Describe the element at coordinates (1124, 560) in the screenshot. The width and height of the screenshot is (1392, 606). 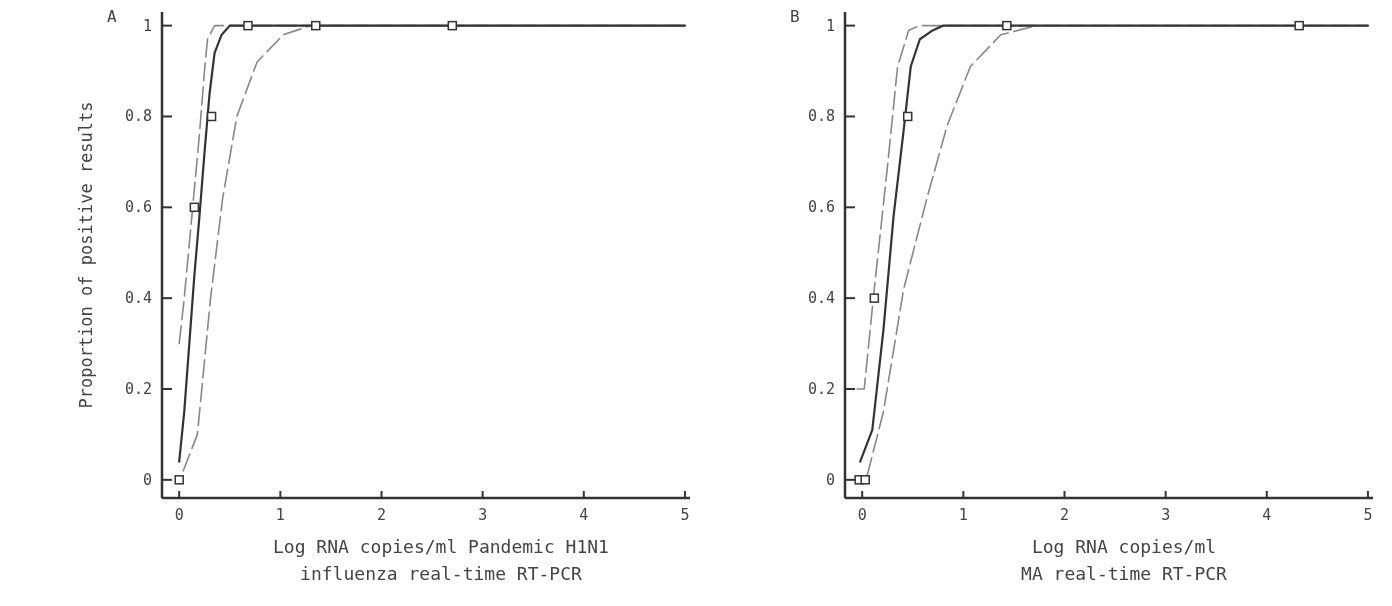
I see `x-axis-title: Log RNA copies/ml MA real-time RT-PCR` at that location.